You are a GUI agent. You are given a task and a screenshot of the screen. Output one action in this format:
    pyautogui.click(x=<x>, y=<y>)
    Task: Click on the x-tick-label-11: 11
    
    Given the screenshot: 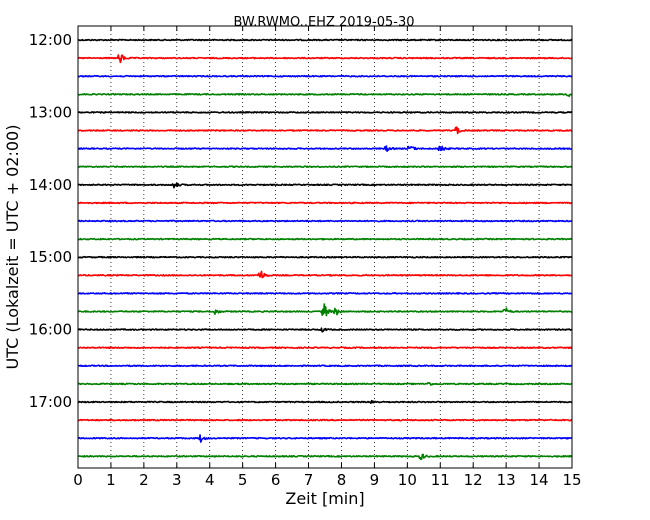 What is the action you would take?
    pyautogui.click(x=440, y=480)
    